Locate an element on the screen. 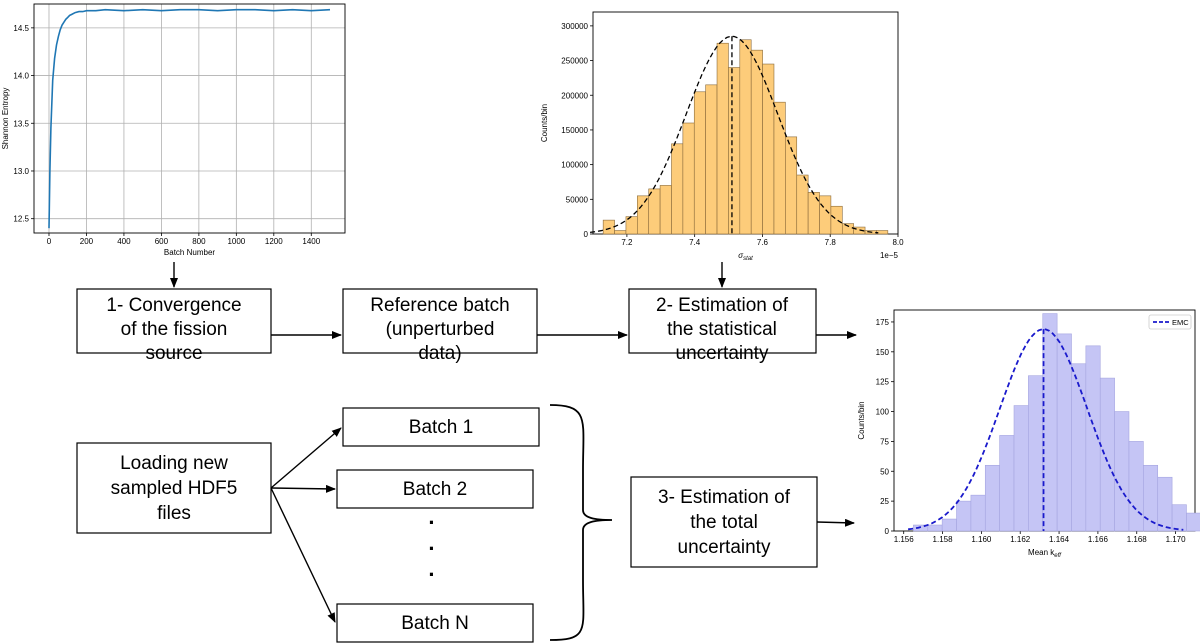 This screenshot has height=644, width=1200. x-tick-label: 7.8 is located at coordinates (831, 242).